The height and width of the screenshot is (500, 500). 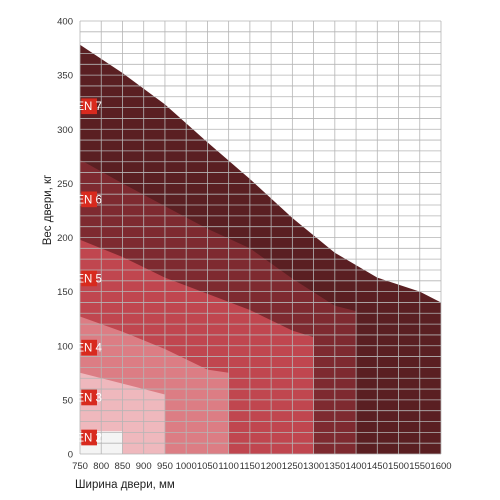 I want to click on band-label-text: EN 2, so click(x=89, y=438).